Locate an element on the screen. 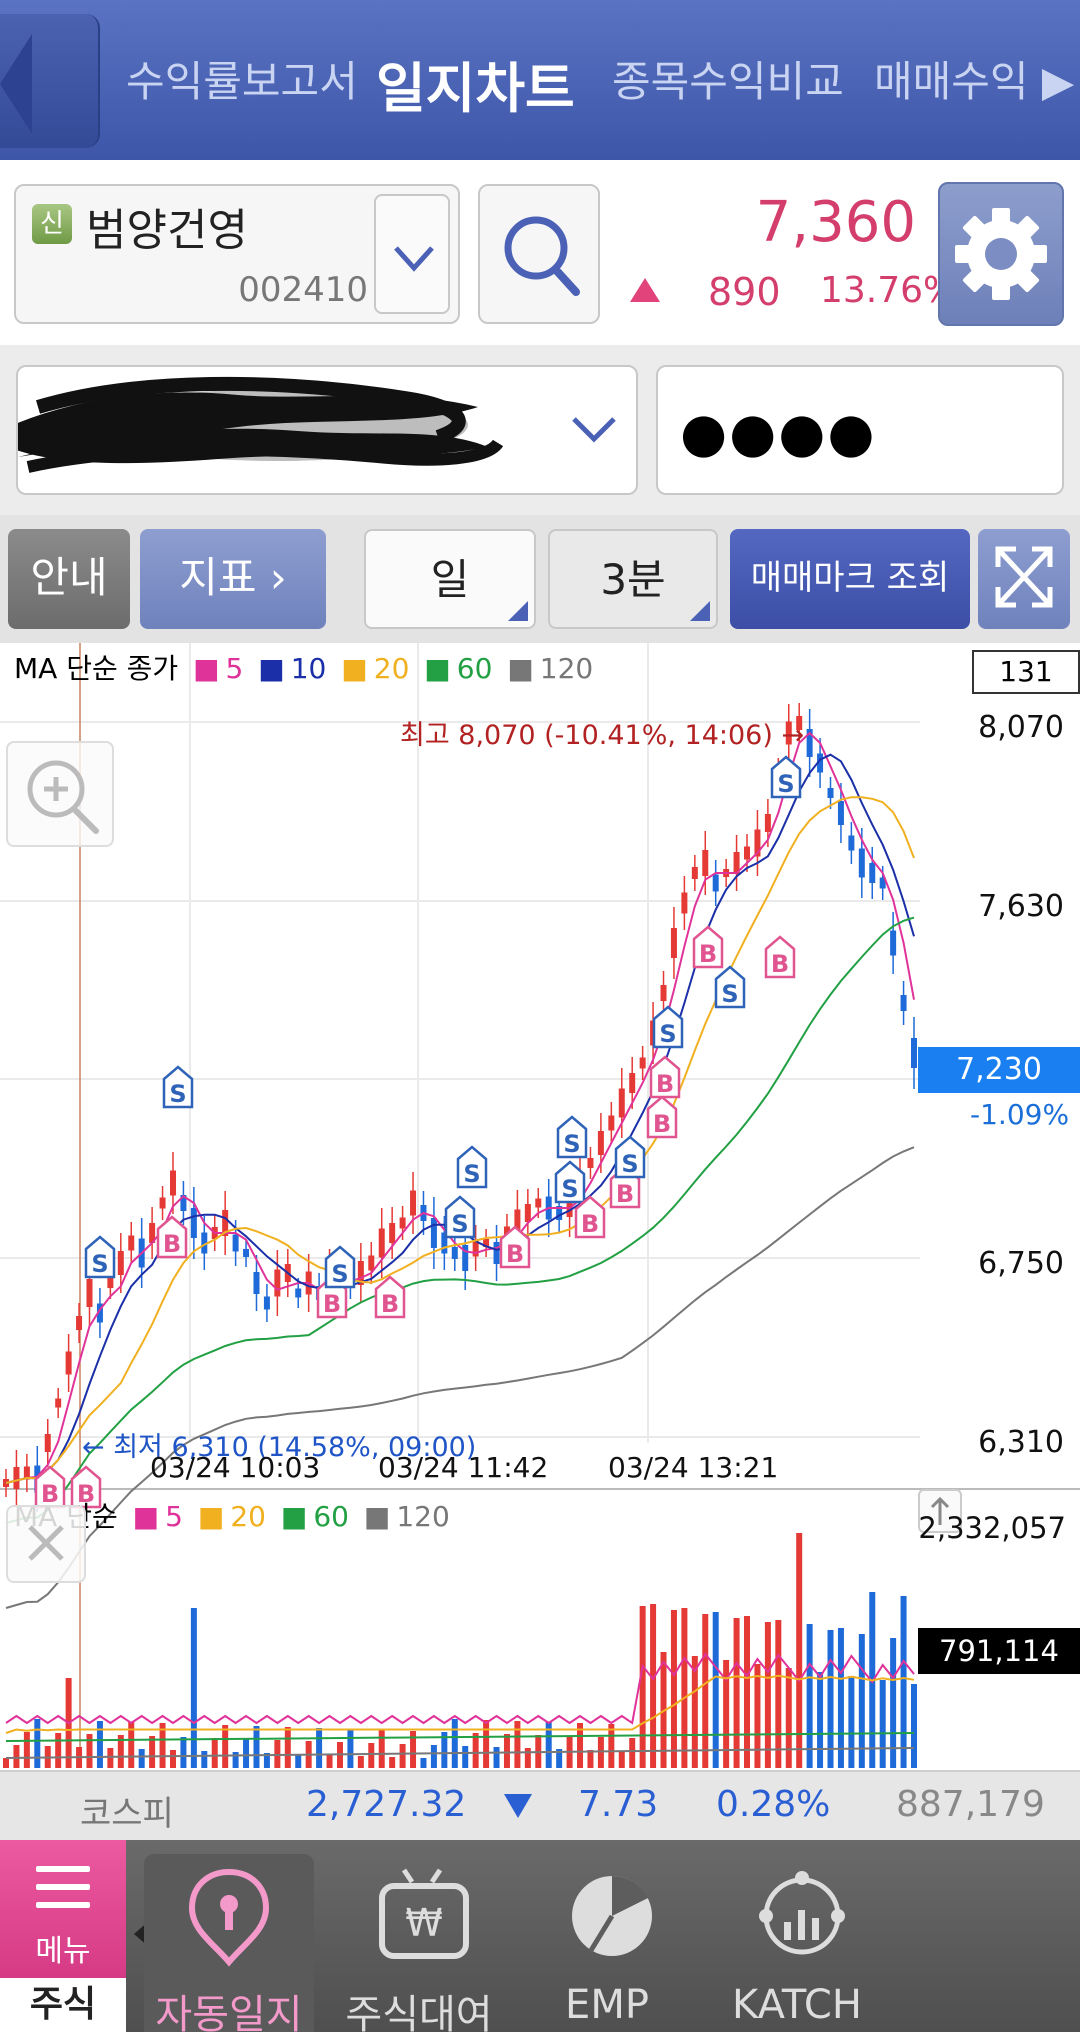  low-annotation: ← 최저 6,310 (14.58%, 09:00) is located at coordinates (279, 1447).